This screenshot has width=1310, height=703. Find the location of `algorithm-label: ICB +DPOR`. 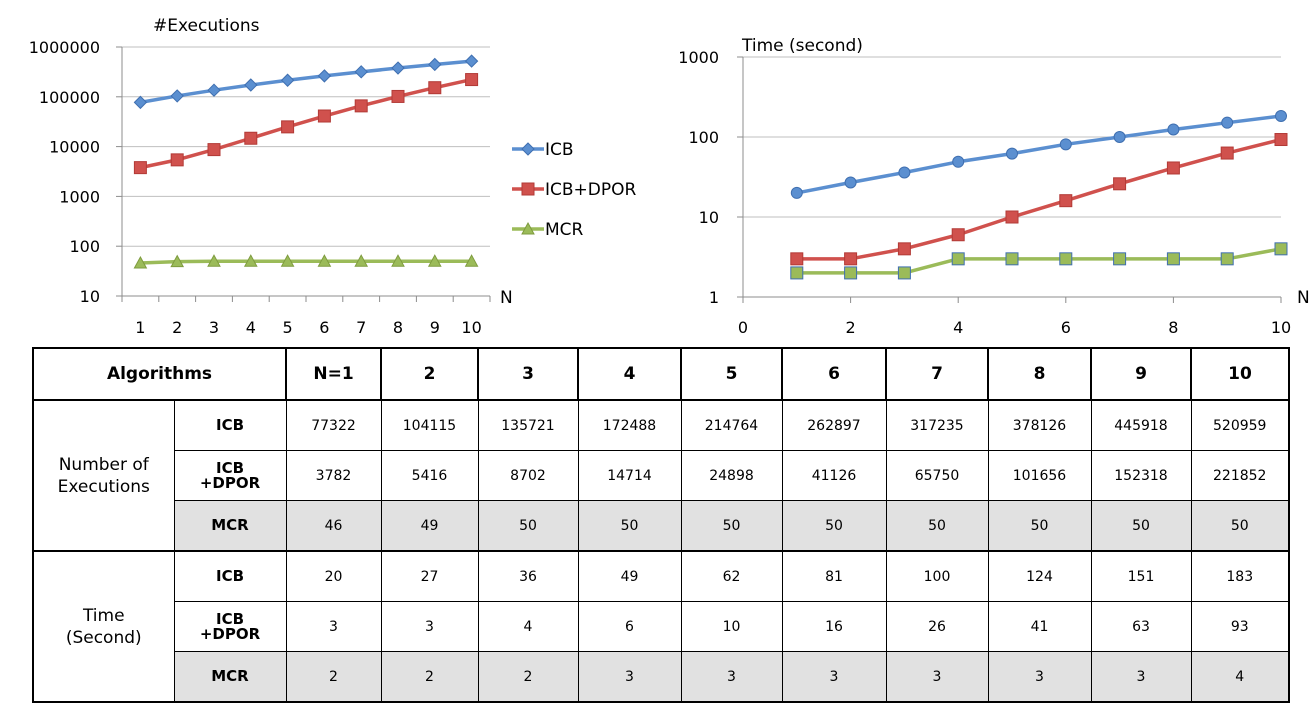

algorithm-label: ICB +DPOR is located at coordinates (230, 475).